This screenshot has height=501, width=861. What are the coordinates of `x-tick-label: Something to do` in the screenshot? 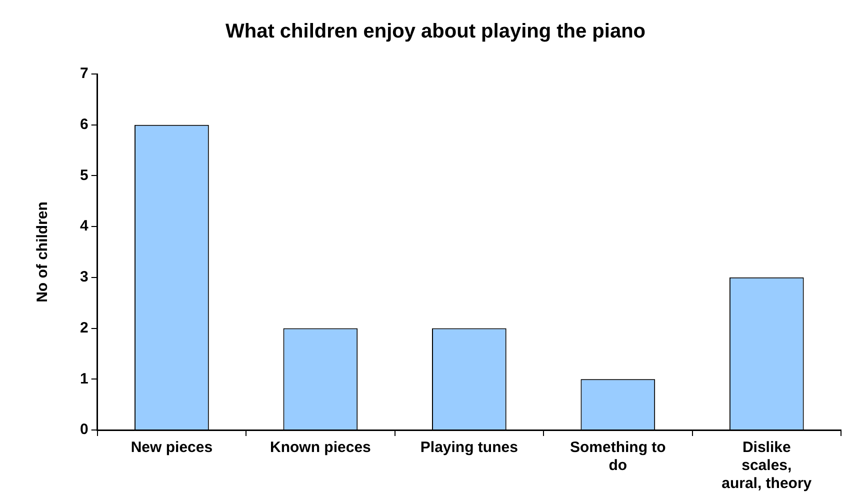 It's located at (618, 456).